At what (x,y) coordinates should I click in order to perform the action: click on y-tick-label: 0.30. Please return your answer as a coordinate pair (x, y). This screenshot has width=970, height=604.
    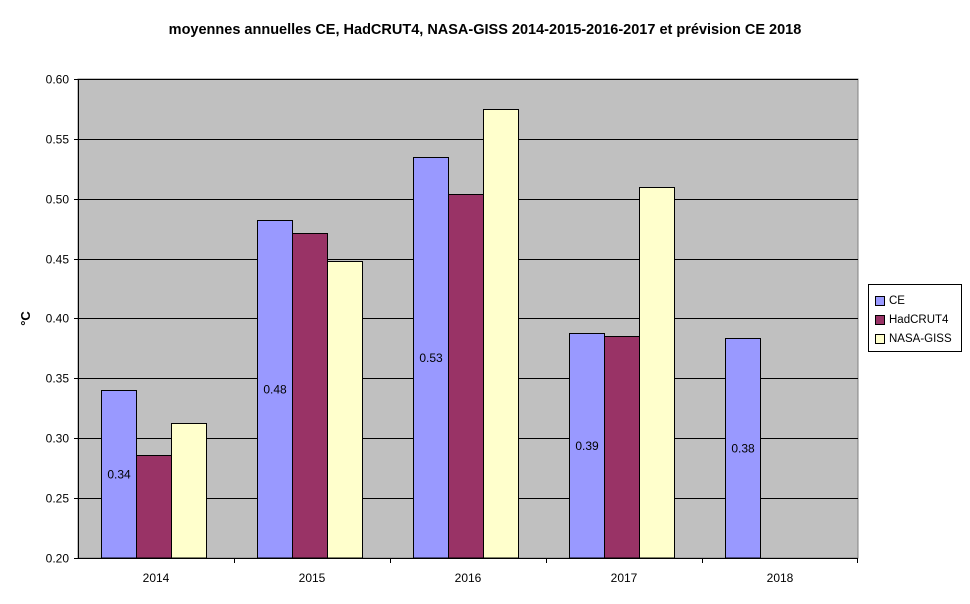
    Looking at the image, I should click on (58, 439).